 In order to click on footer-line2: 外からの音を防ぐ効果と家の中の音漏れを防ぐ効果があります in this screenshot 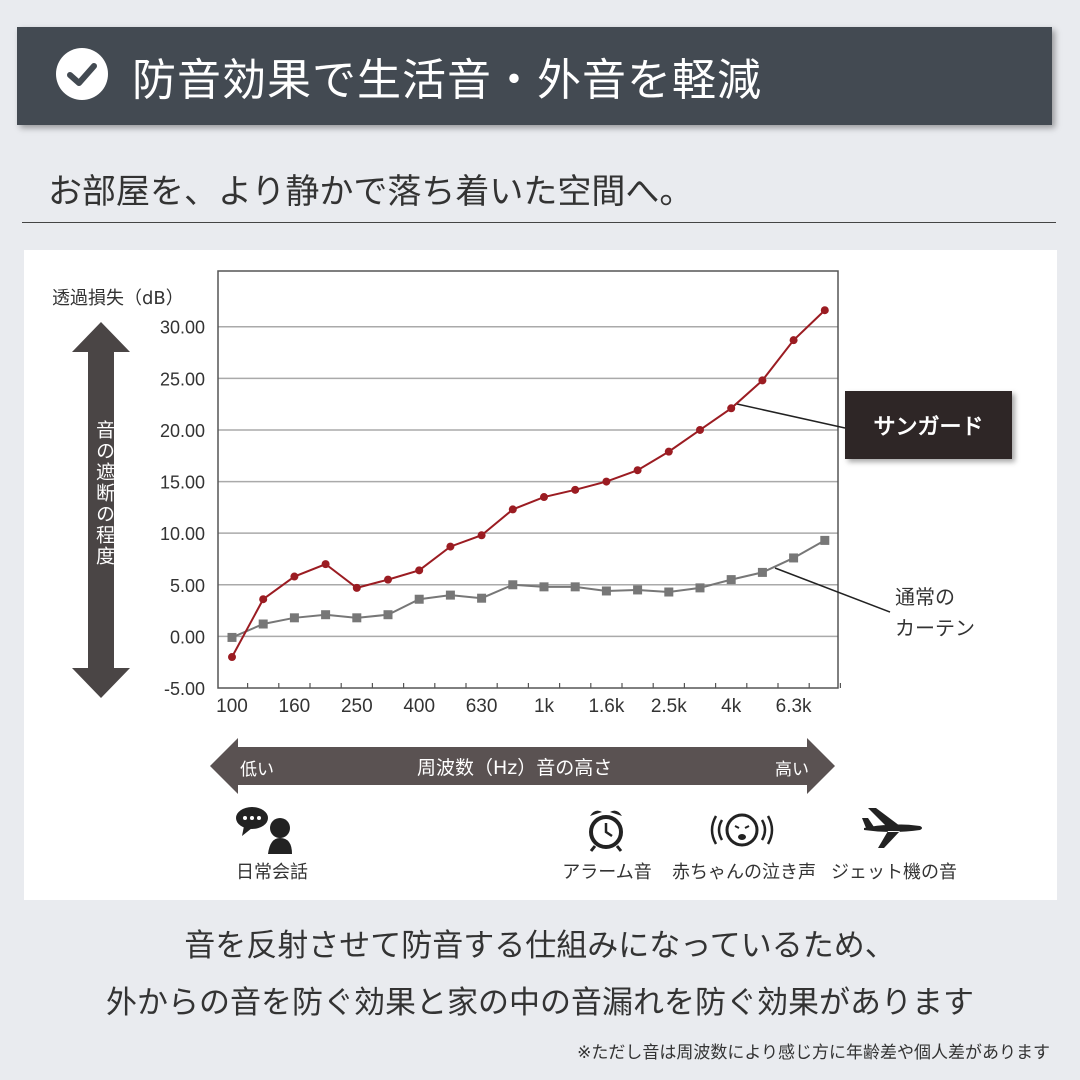, I will do `click(540, 1003)`.